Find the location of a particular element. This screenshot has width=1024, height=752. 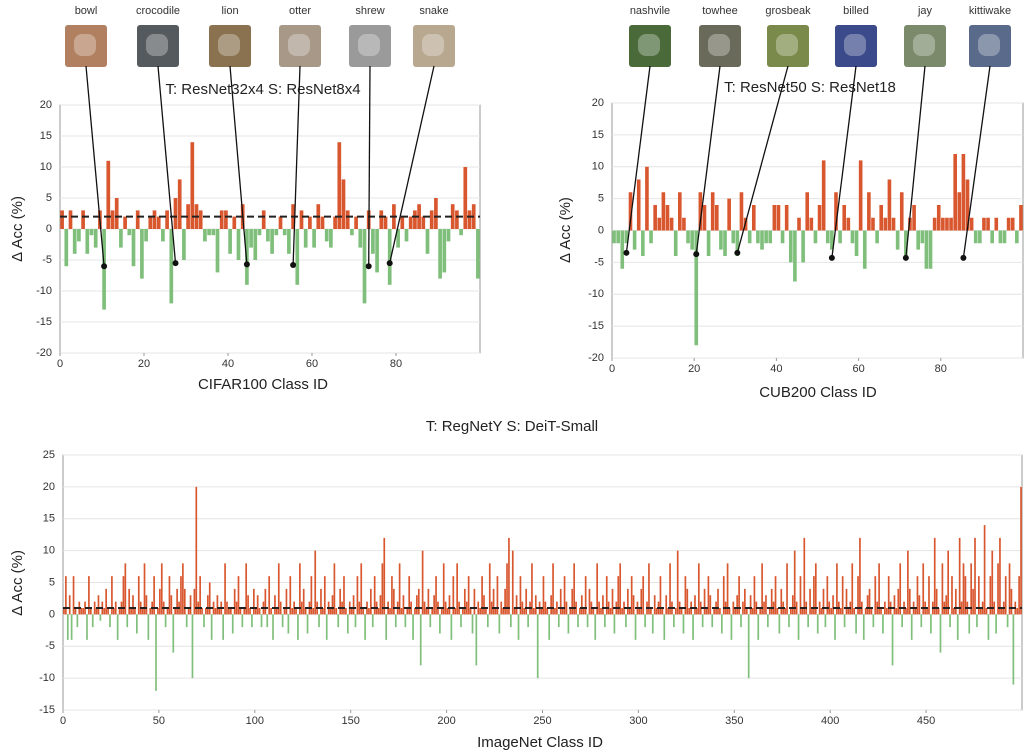

x-tick-label: 350 is located at coordinates (734, 721).